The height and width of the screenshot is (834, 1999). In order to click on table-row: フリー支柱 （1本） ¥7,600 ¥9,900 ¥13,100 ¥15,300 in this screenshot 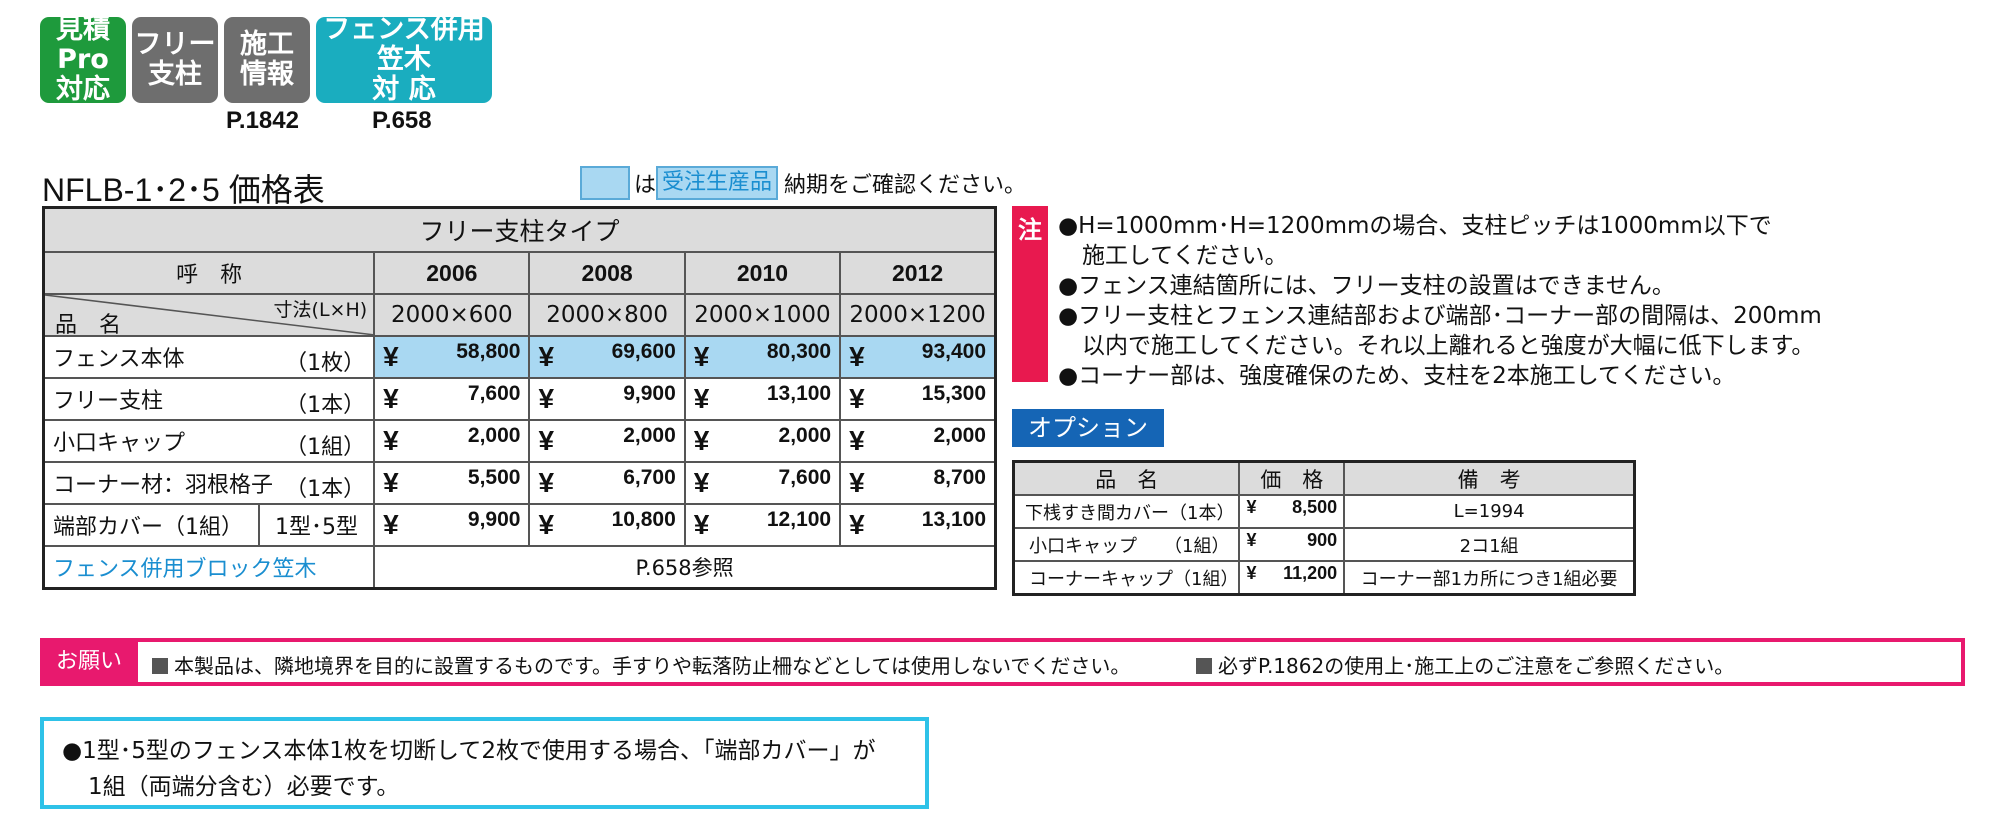, I will do `click(519, 399)`.